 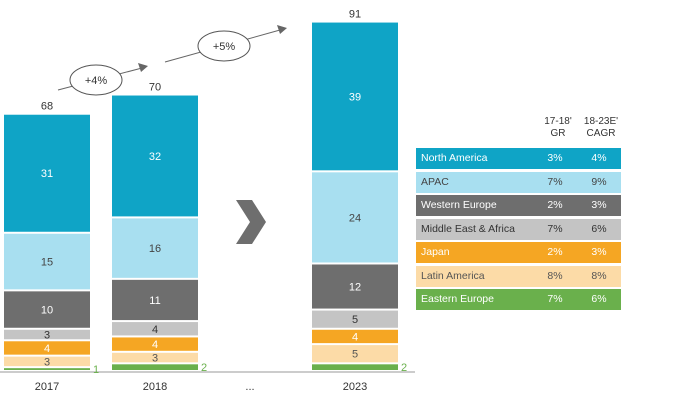 I want to click on legend-cagr-japan: 3%, so click(x=599, y=252).